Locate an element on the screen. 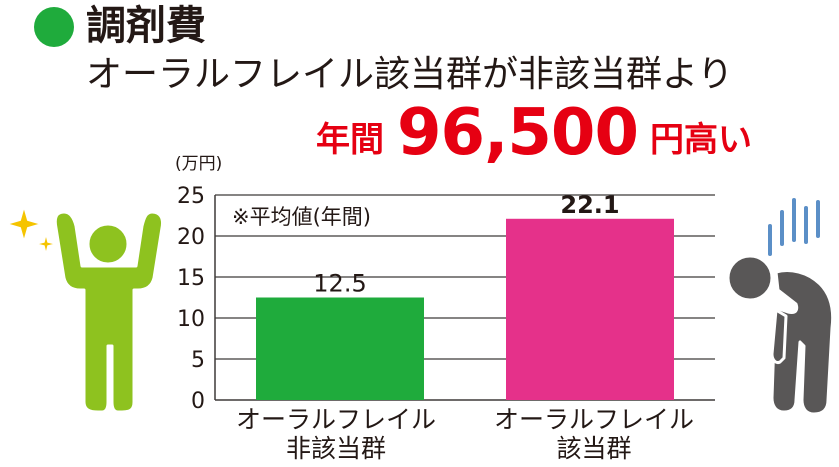 Image resolution: width=839 pixels, height=467 pixels. highlight-suffix: 円高い is located at coordinates (701, 140).